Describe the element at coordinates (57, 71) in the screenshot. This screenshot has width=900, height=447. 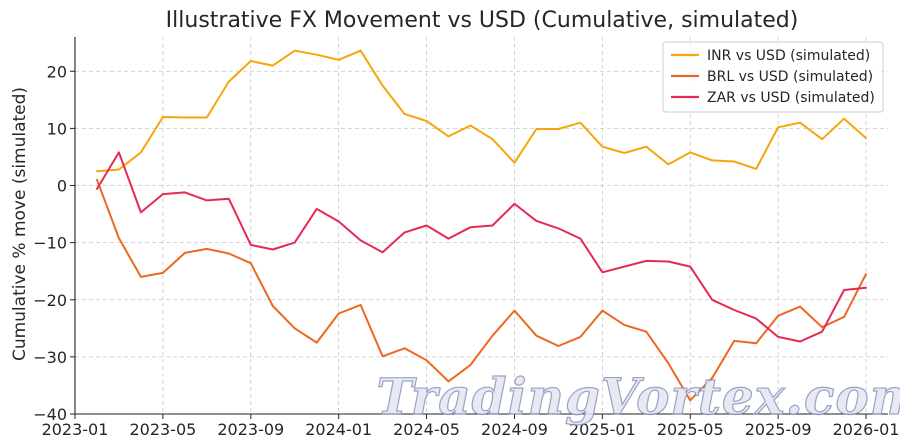
I see `y-tick-label: 20` at that location.